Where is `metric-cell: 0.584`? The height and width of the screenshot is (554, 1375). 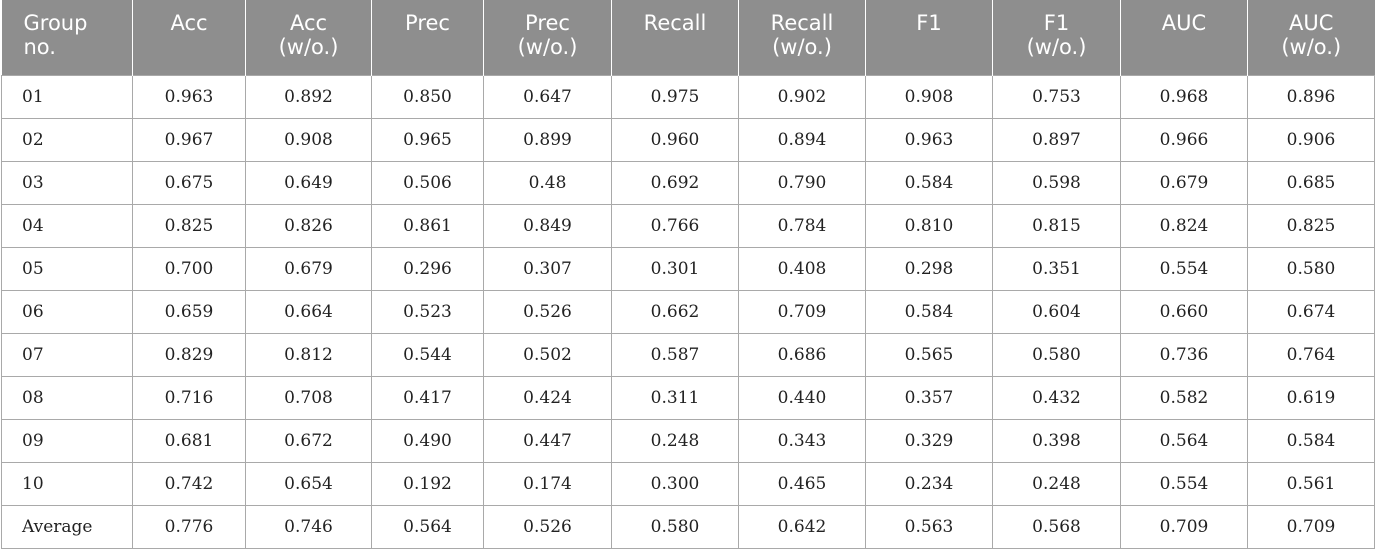
metric-cell: 0.584 is located at coordinates (1311, 440).